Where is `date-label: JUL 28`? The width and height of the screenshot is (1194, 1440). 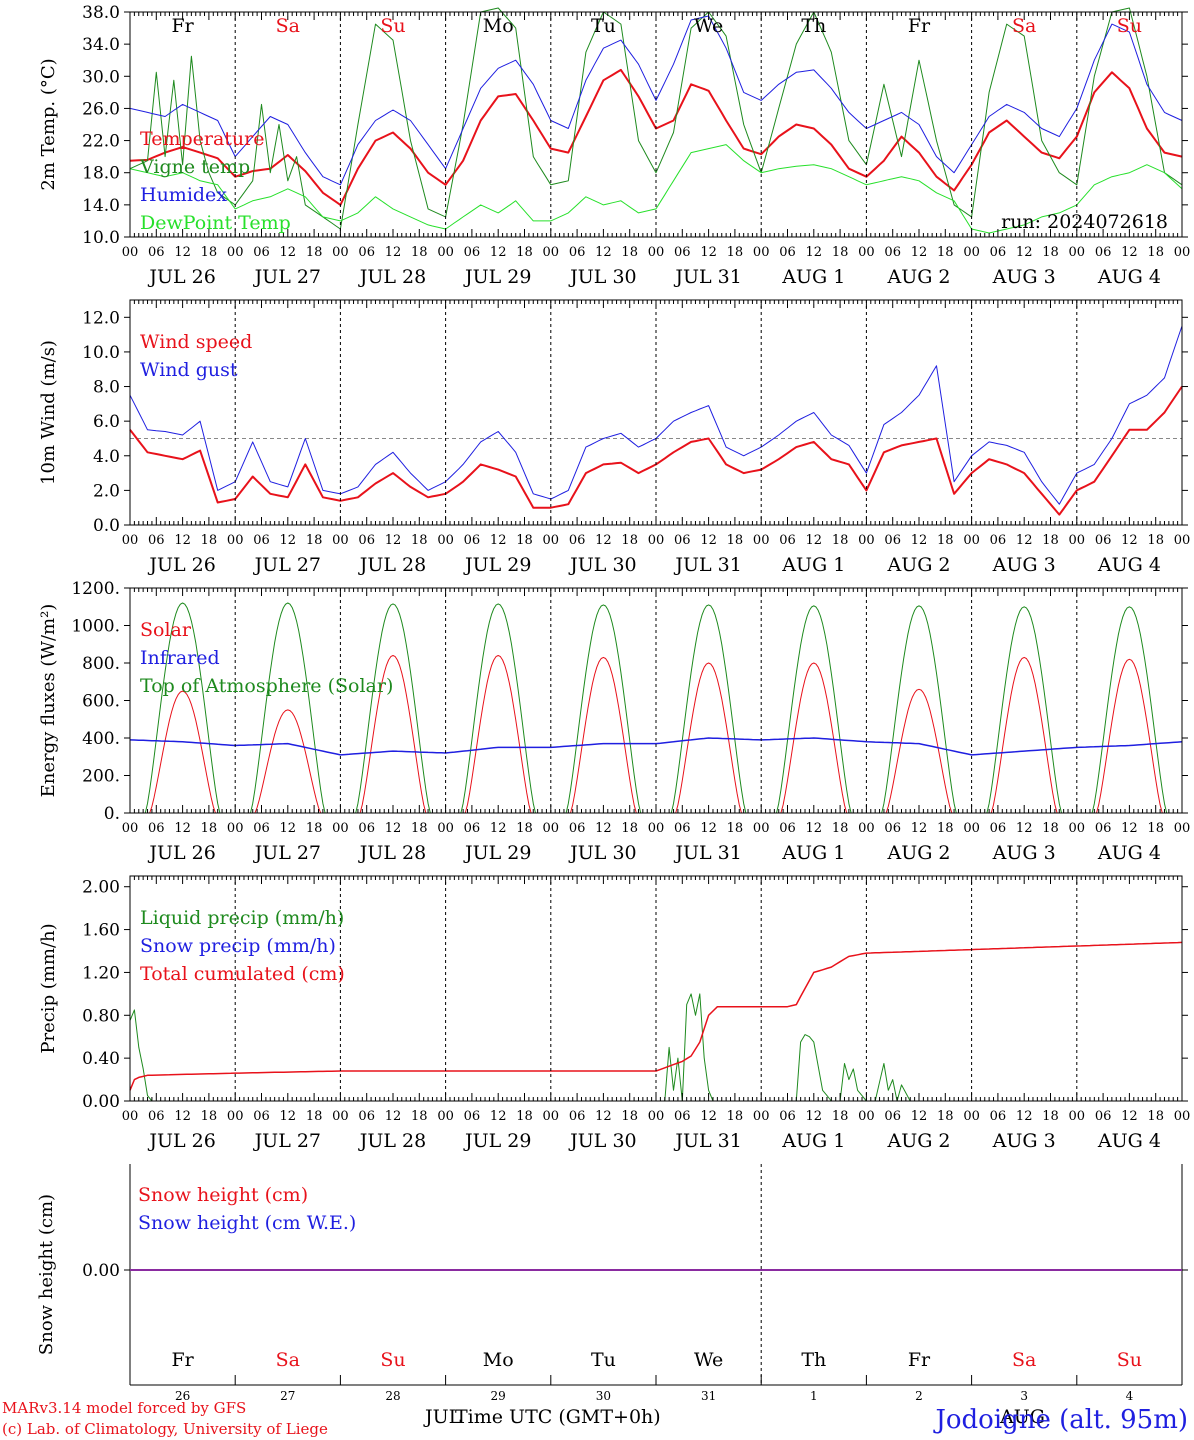 date-label: JUL 28 is located at coordinates (392, 277).